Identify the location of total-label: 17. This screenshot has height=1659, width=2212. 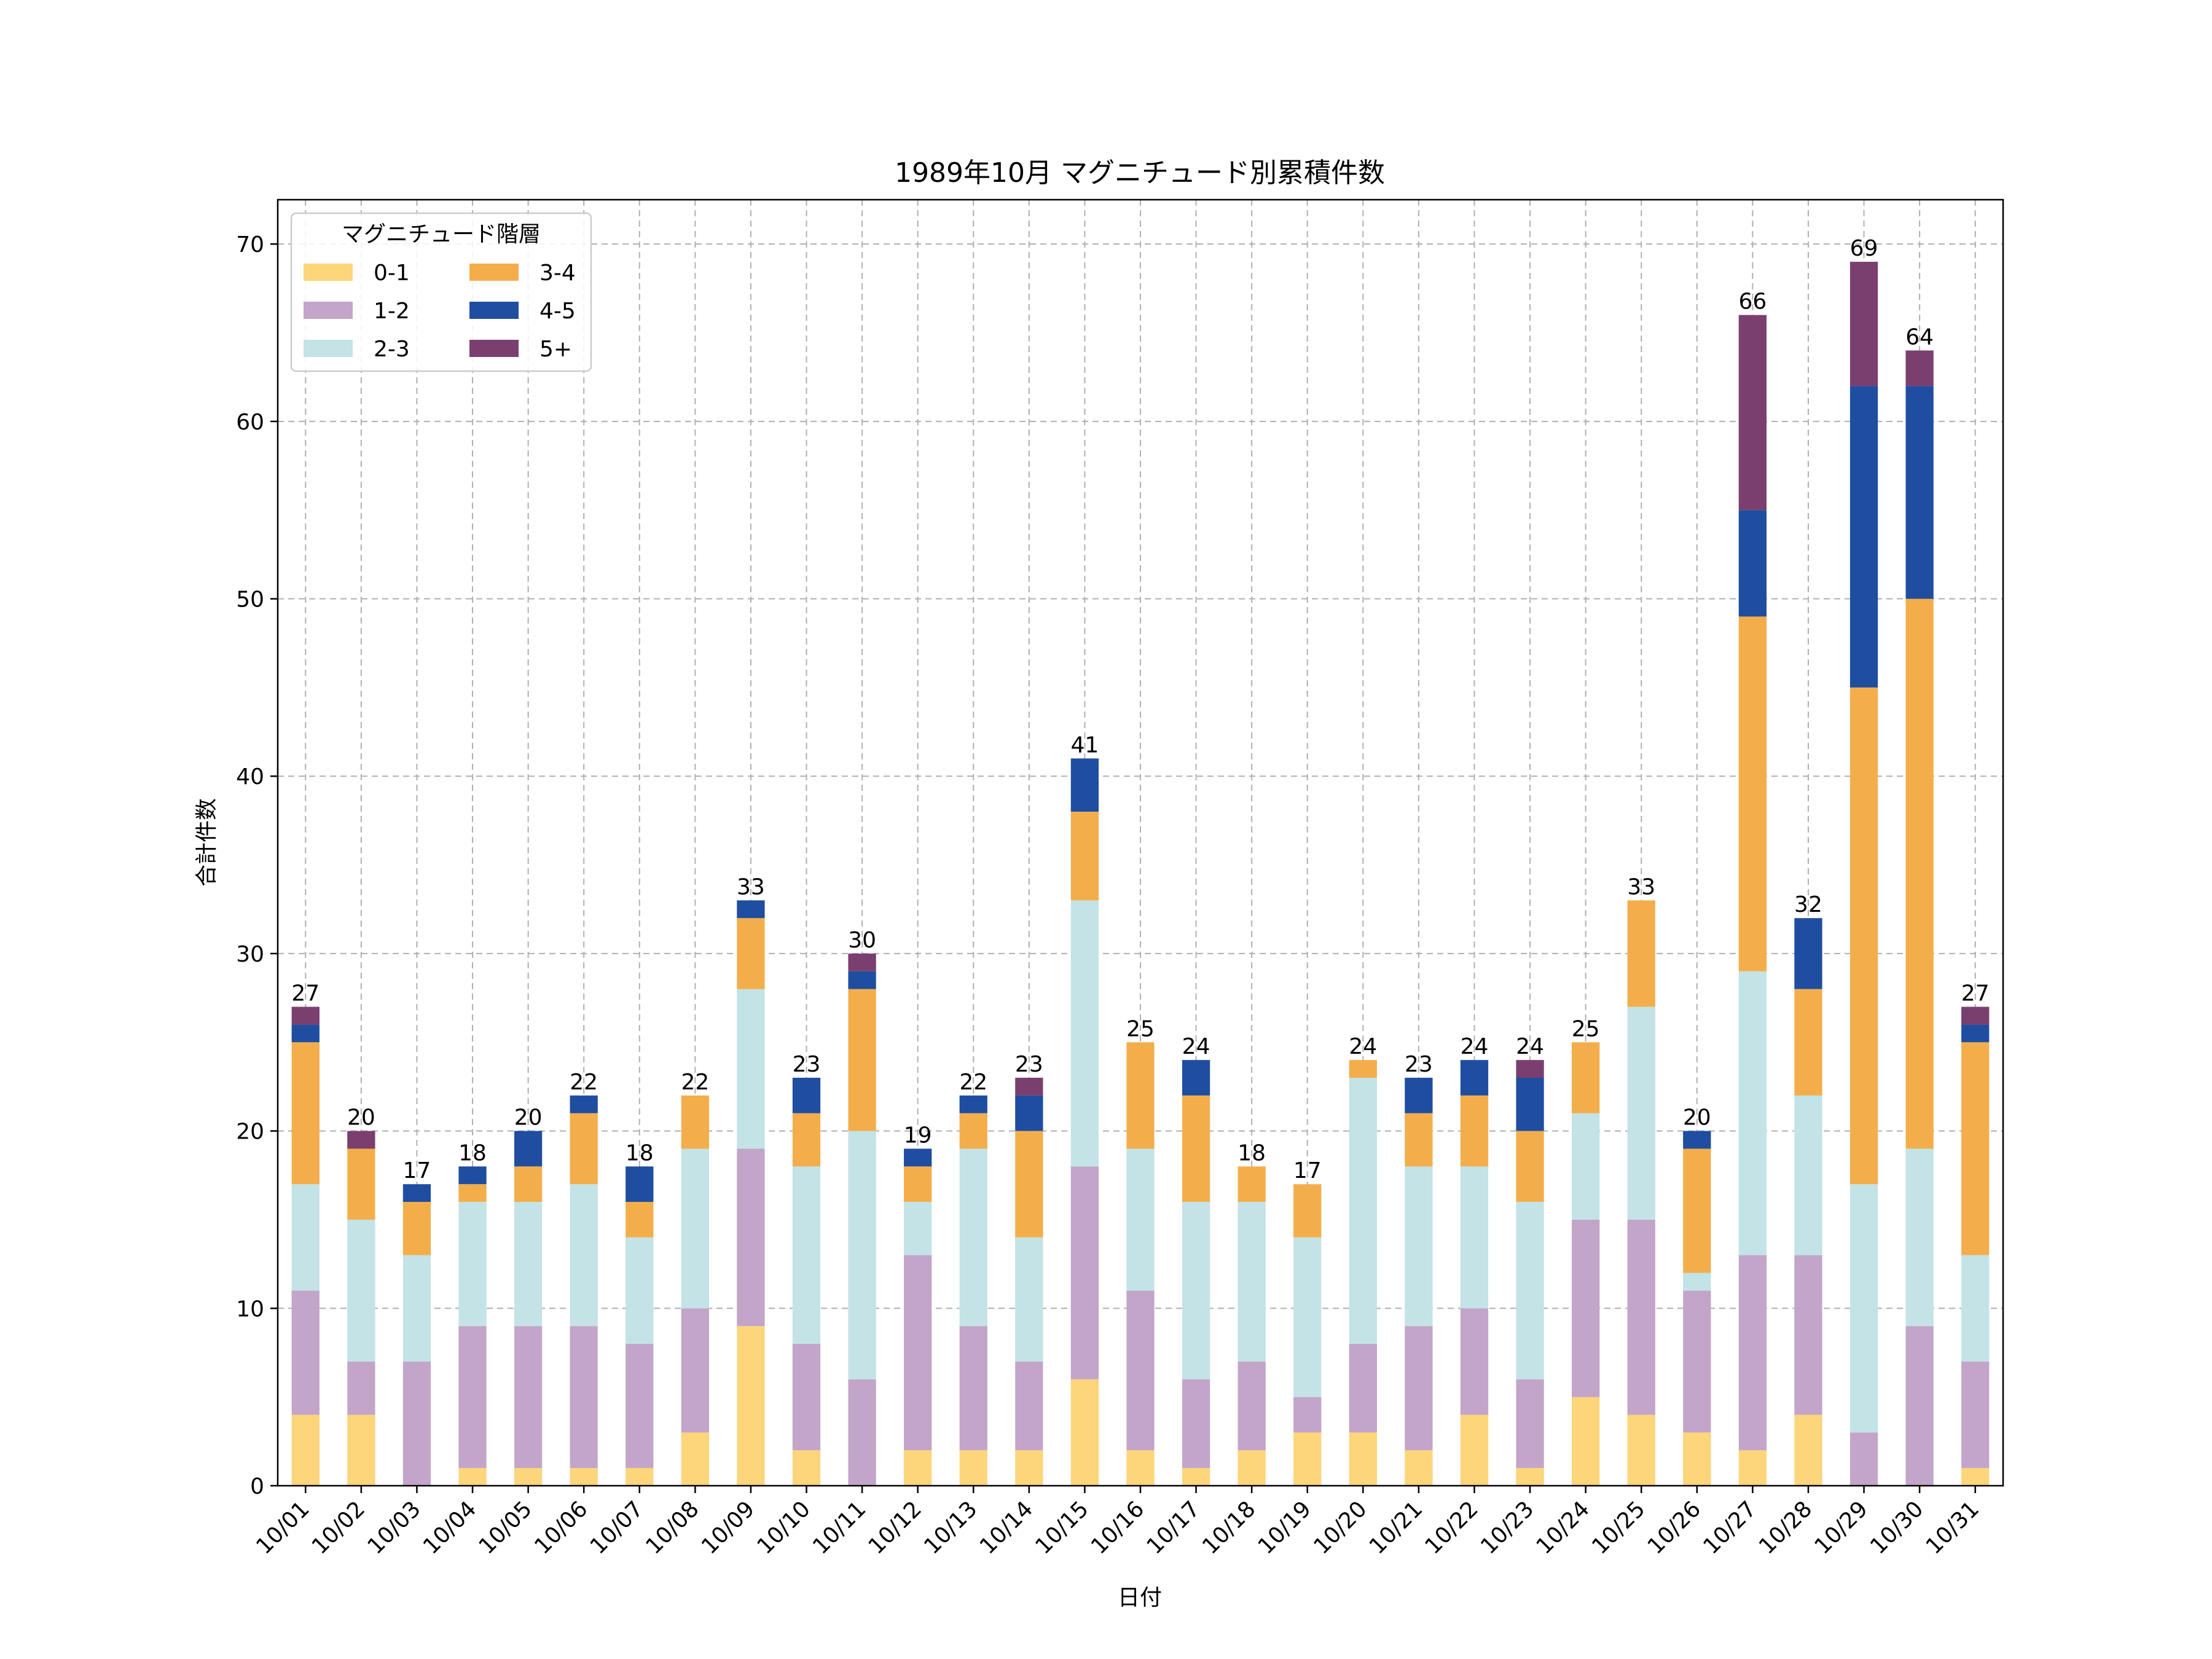
(1307, 1170).